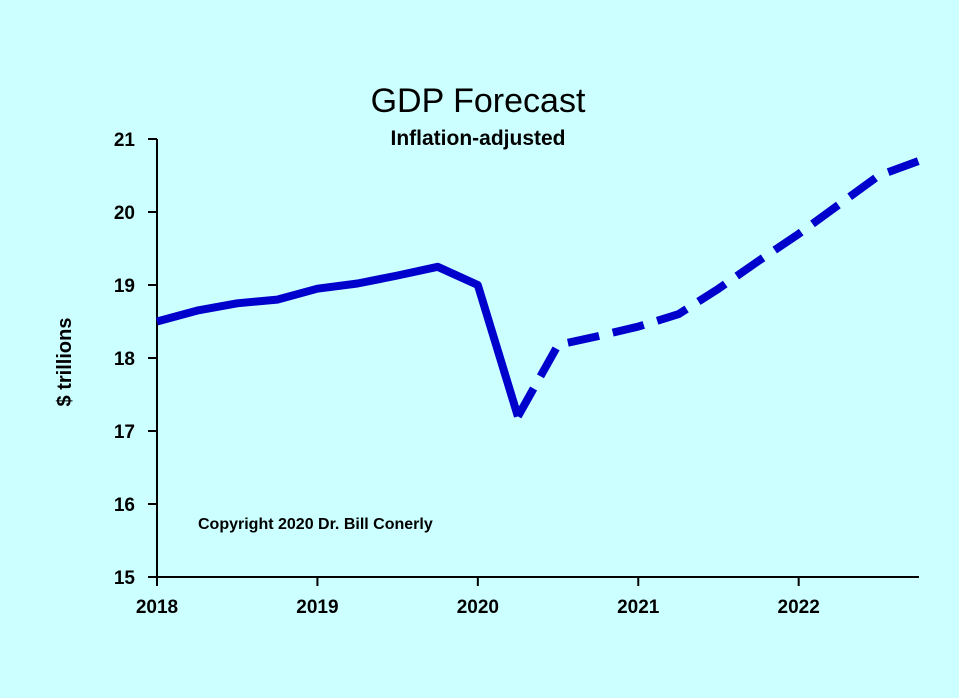  I want to click on x-tick-label: 2020, so click(478, 607).